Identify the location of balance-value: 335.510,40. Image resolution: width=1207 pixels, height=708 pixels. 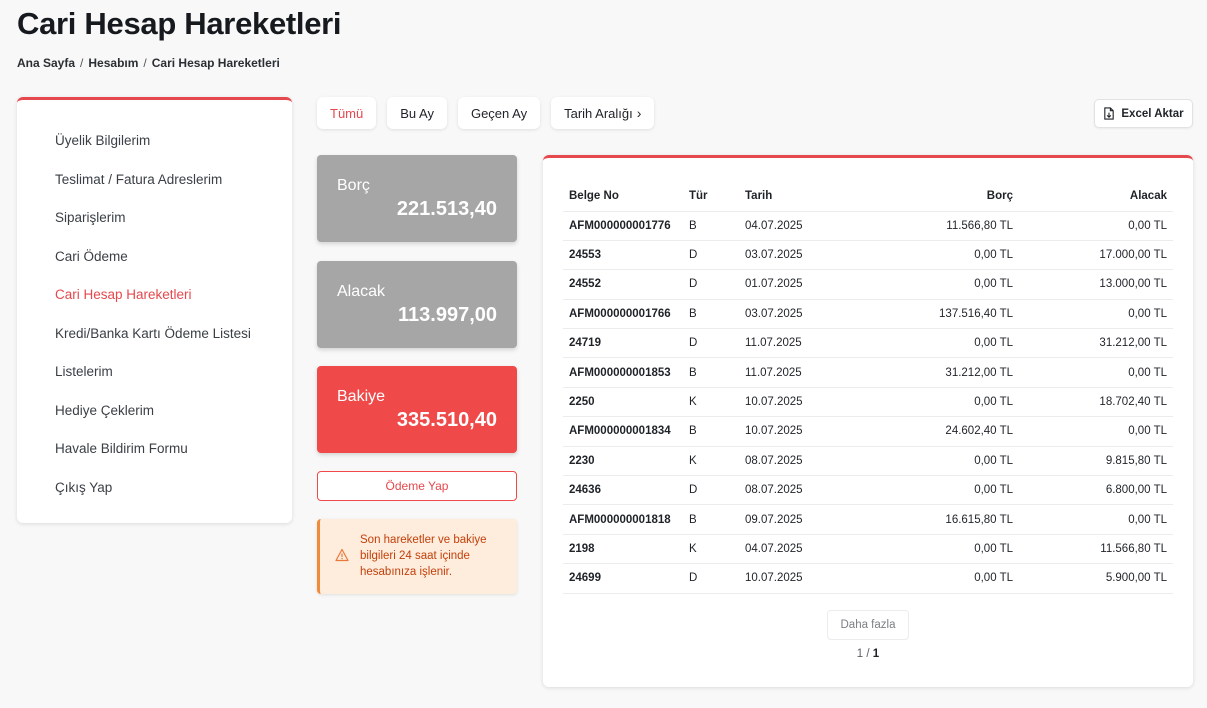
(446, 420).